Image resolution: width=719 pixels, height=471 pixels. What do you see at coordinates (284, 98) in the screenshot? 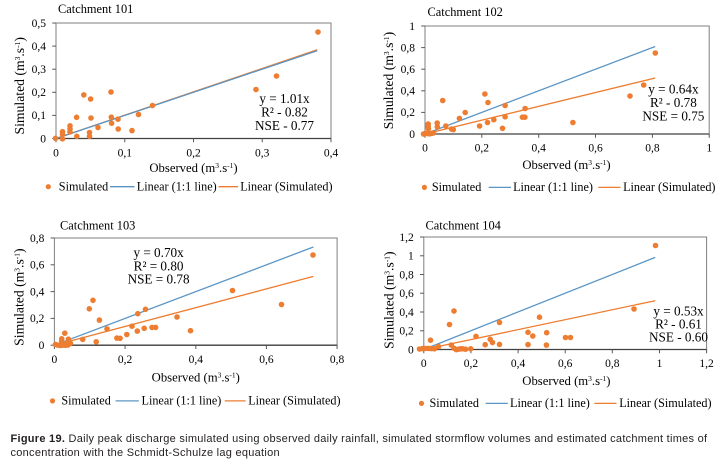
I see `svg-text: y = 1.01x` at bounding box center [284, 98].